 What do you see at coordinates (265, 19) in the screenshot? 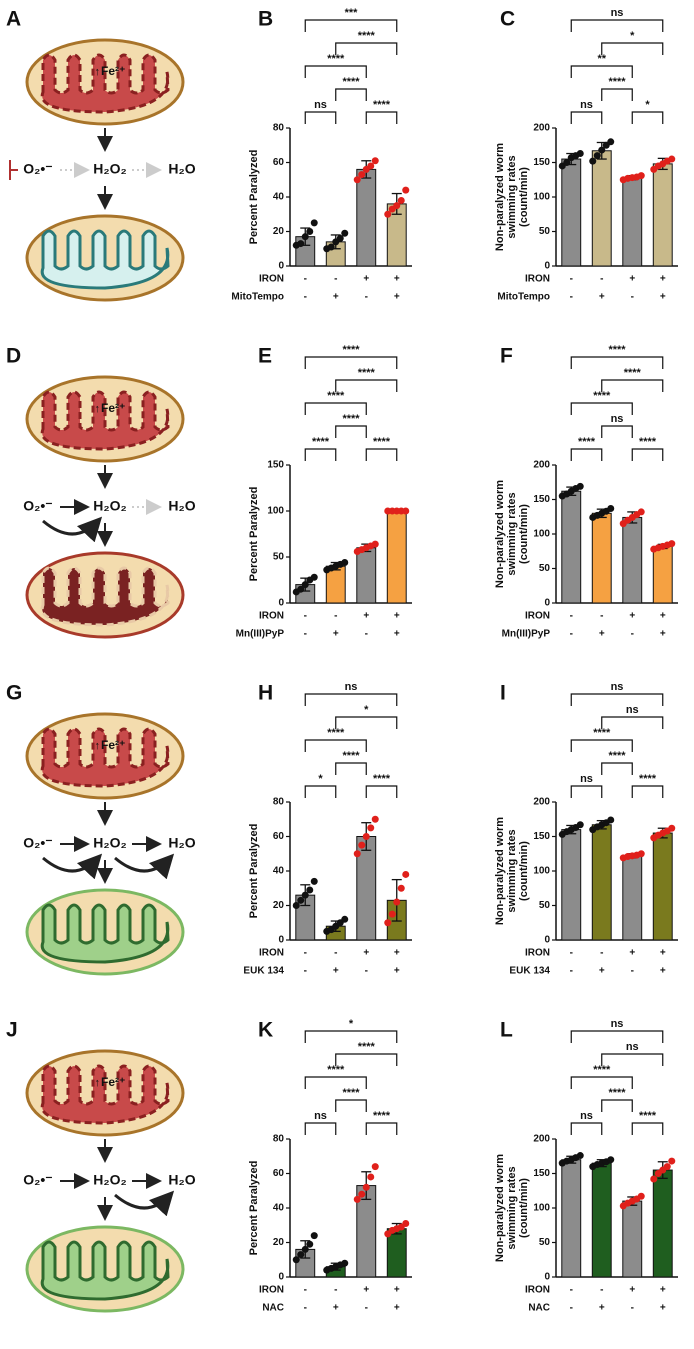
I see `panel-letter: B` at bounding box center [265, 19].